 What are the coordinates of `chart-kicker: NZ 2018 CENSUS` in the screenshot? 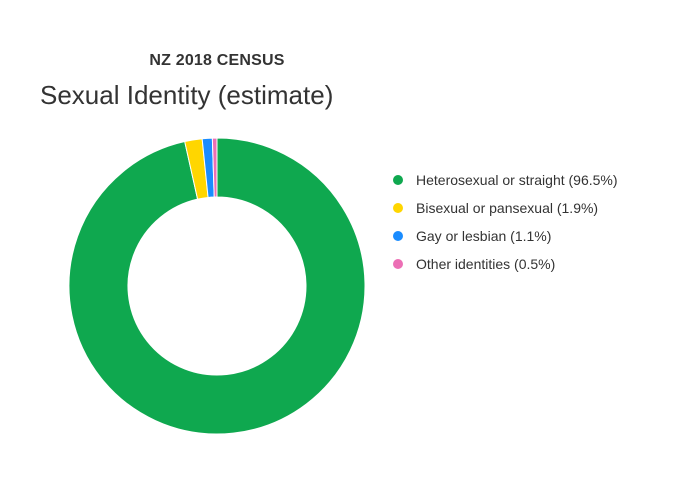 It's located at (217, 60).